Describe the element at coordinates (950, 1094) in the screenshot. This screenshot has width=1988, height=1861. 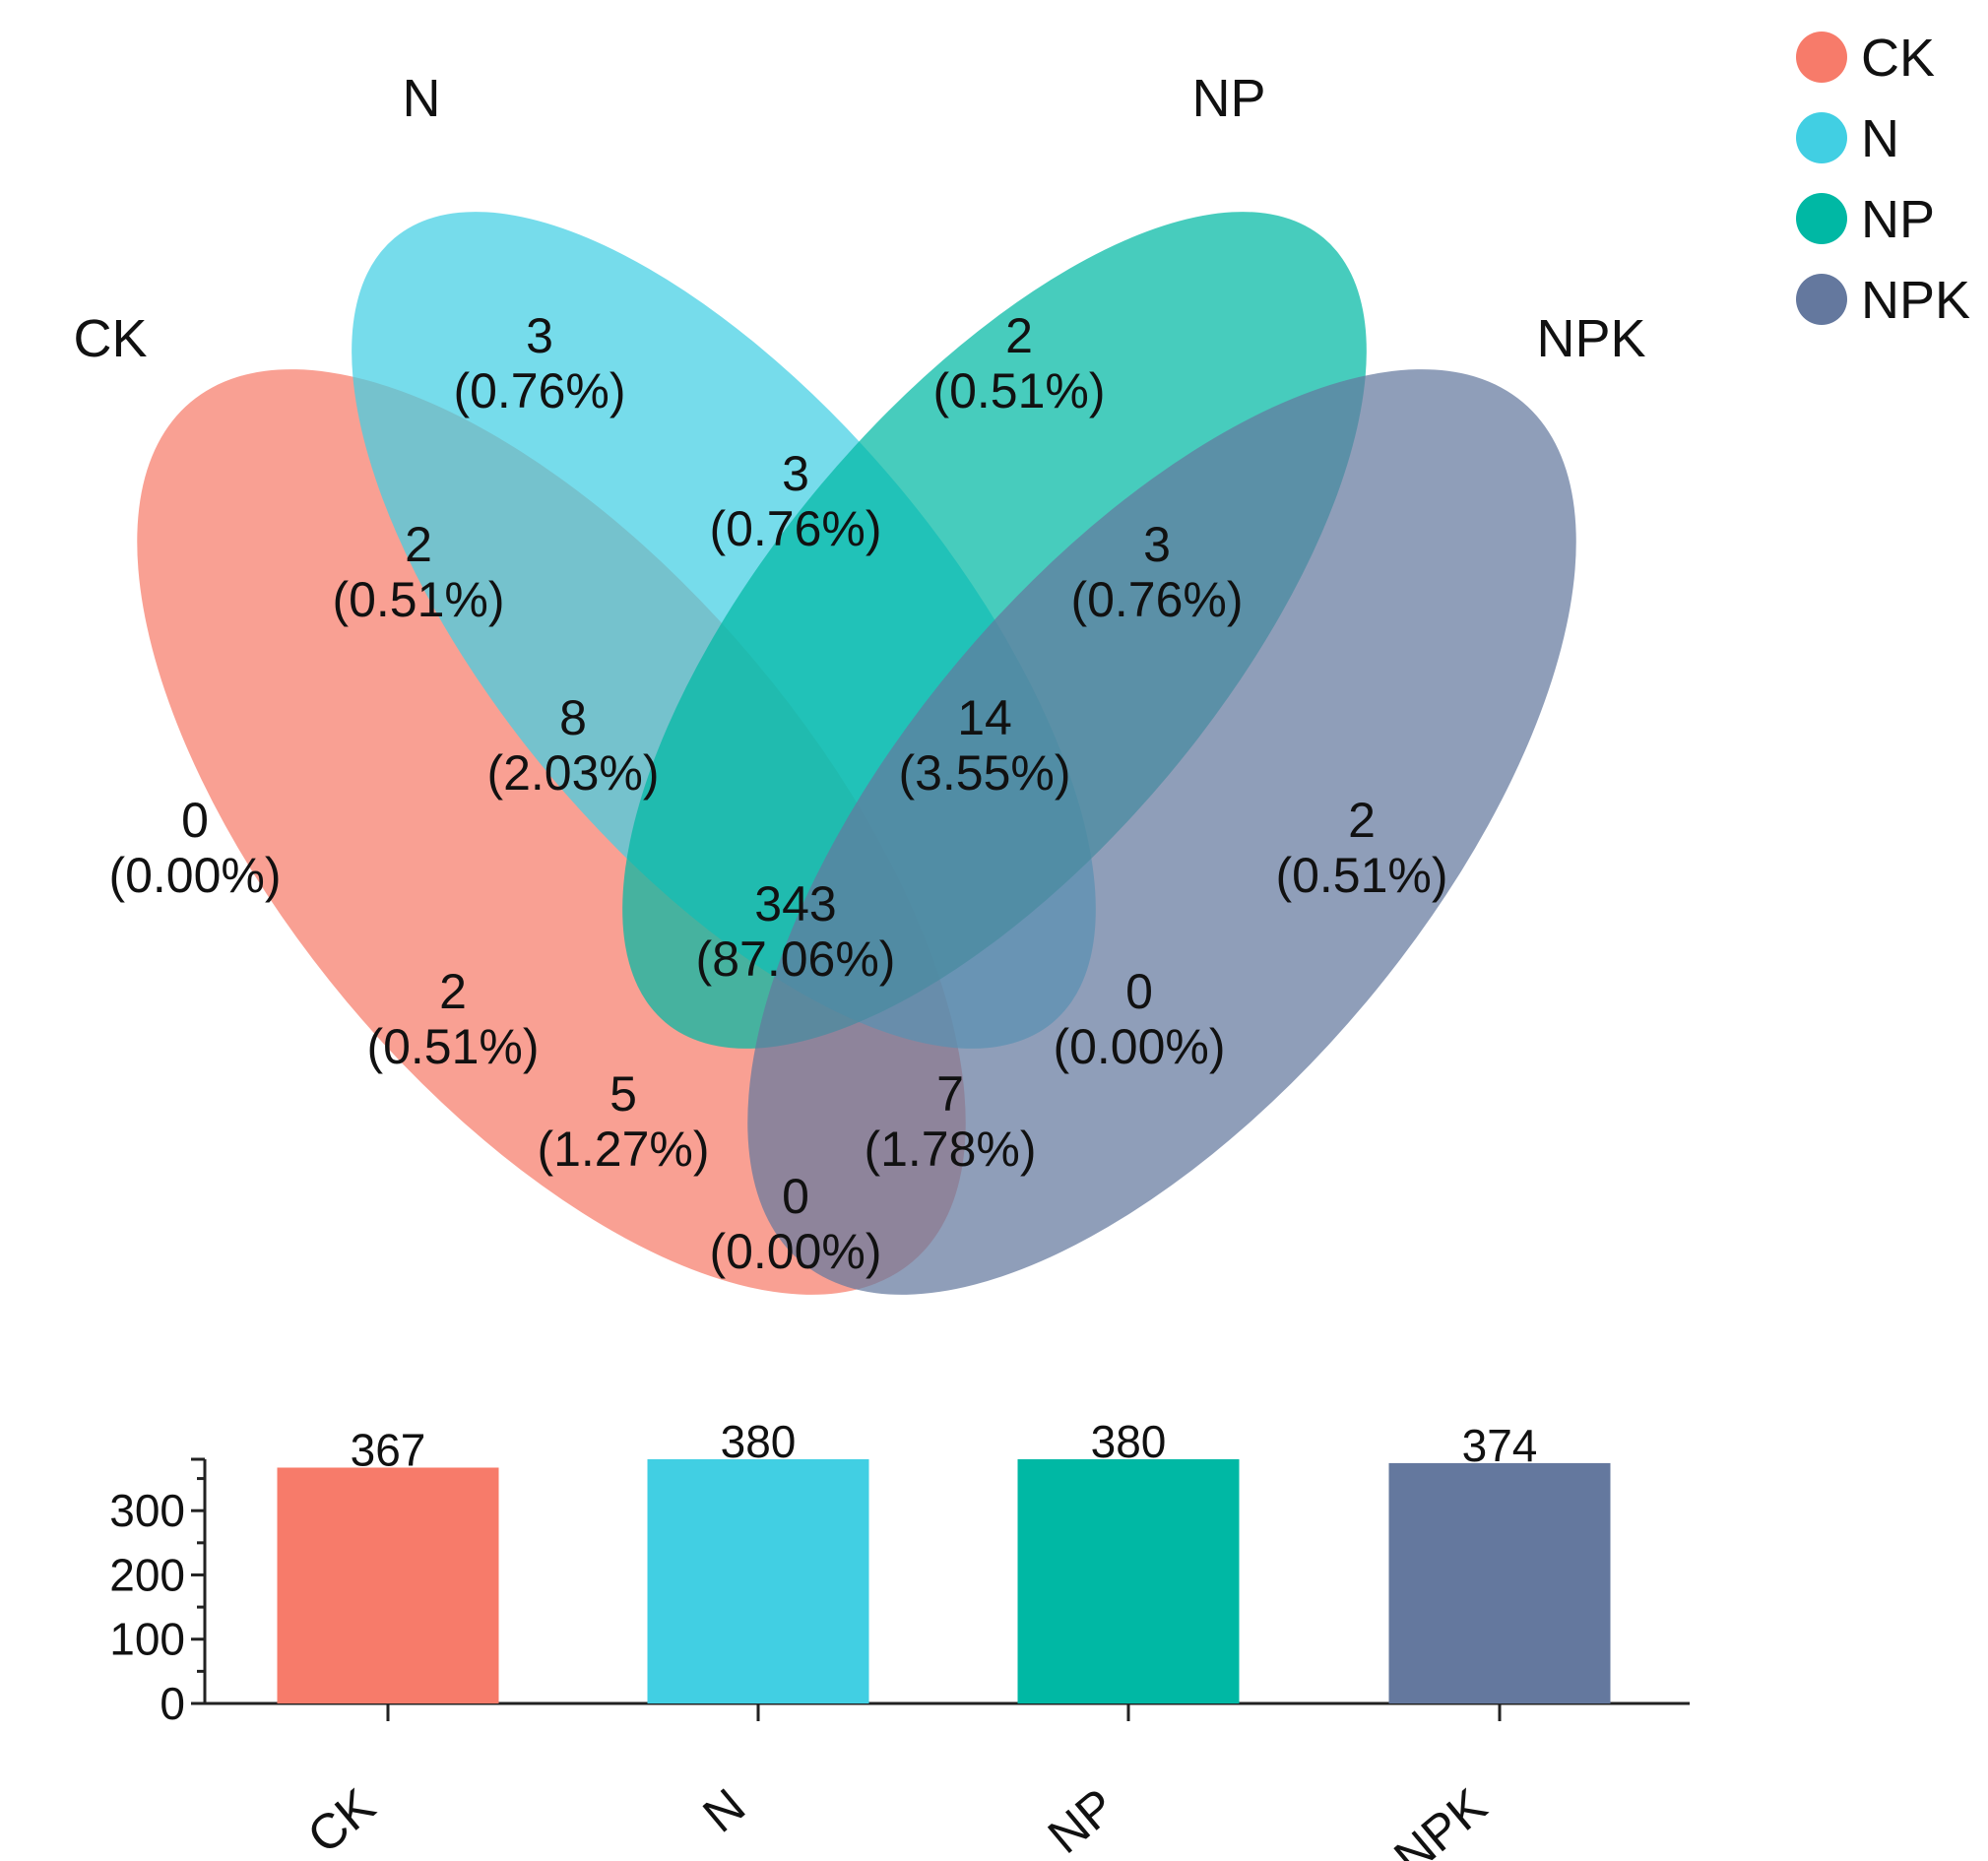
I see `region-count: 7` at that location.